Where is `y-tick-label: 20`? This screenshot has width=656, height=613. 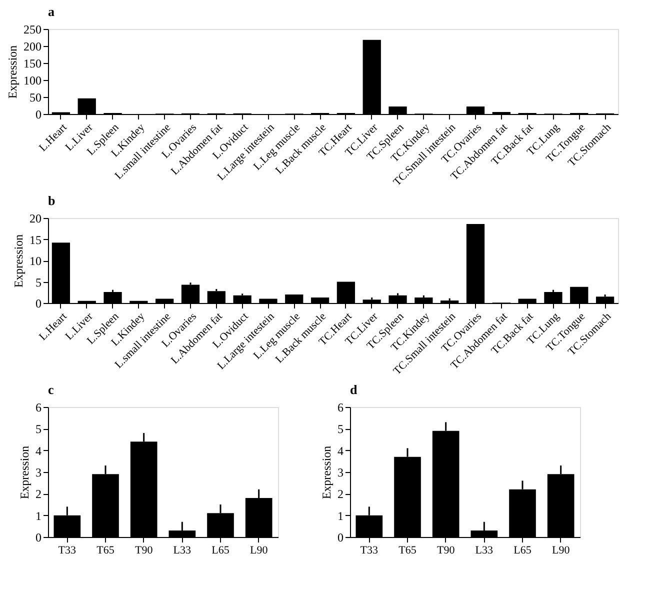
y-tick-label: 20 is located at coordinates (36, 219).